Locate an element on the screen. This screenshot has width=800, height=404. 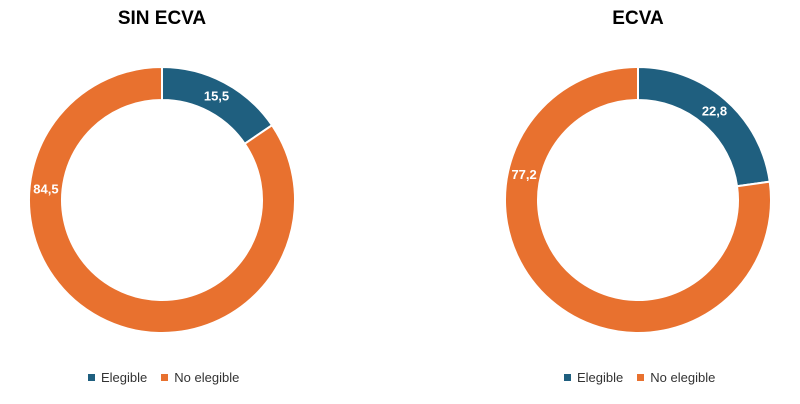
data-label: 84,5 is located at coordinates (45, 189).